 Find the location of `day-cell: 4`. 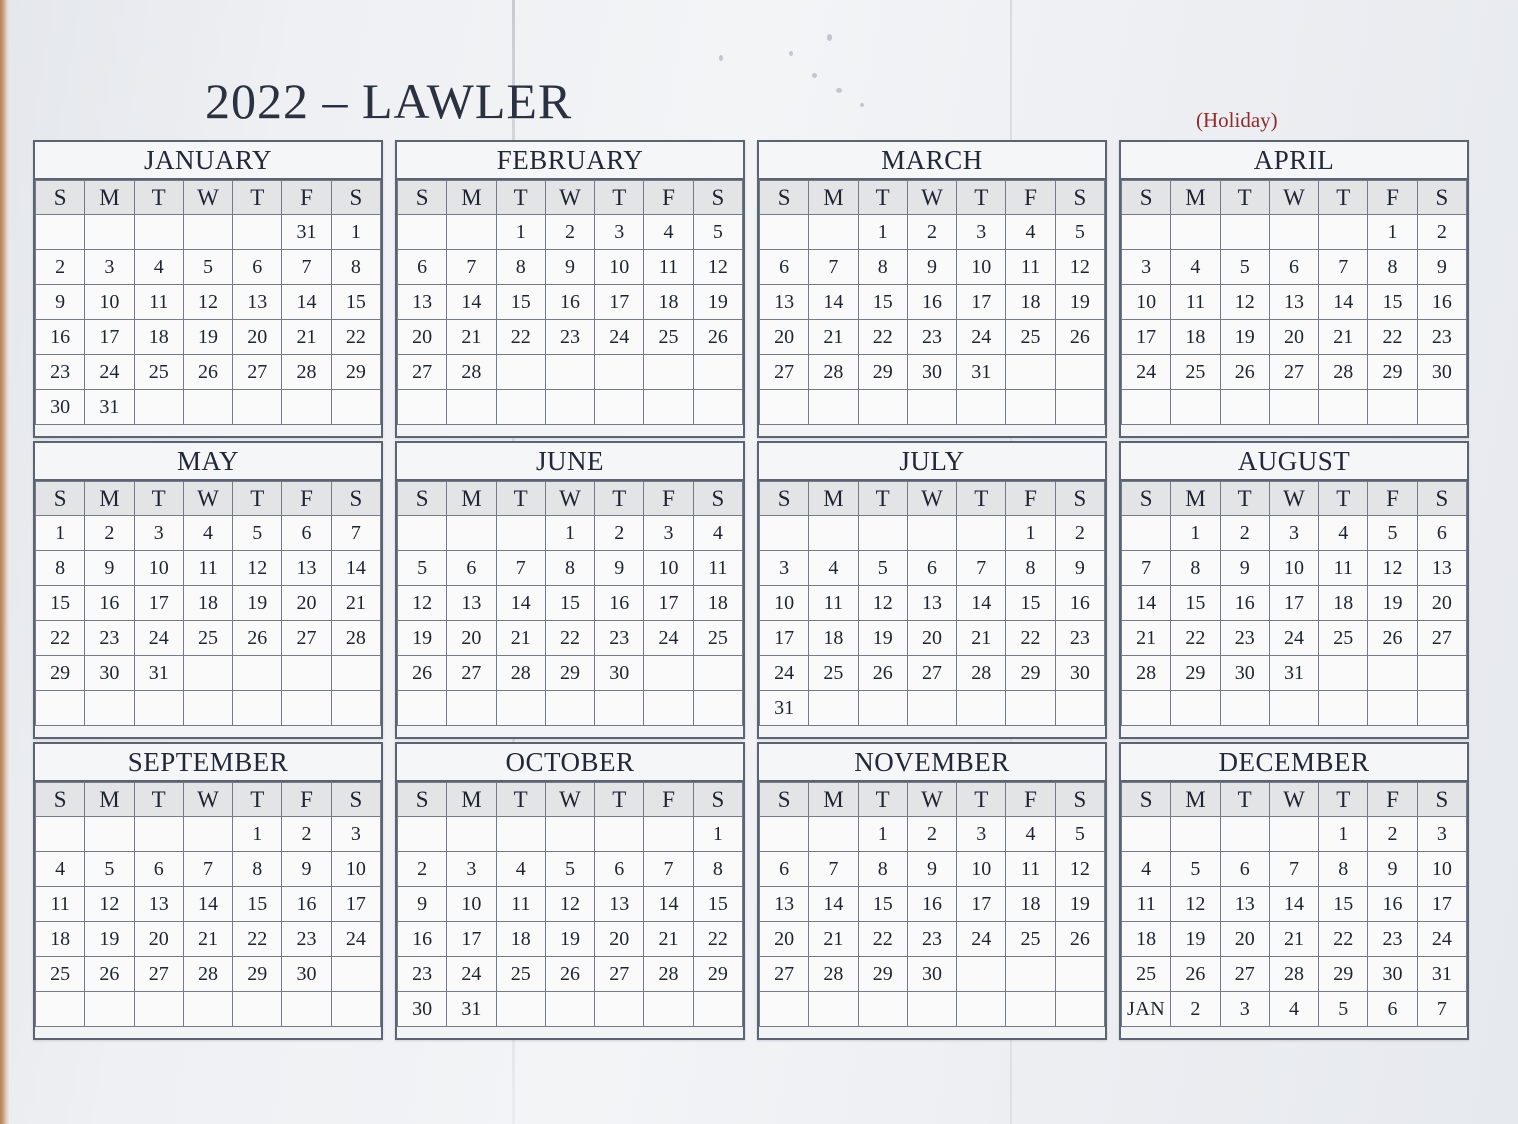

day-cell: 4 is located at coordinates (1030, 232).